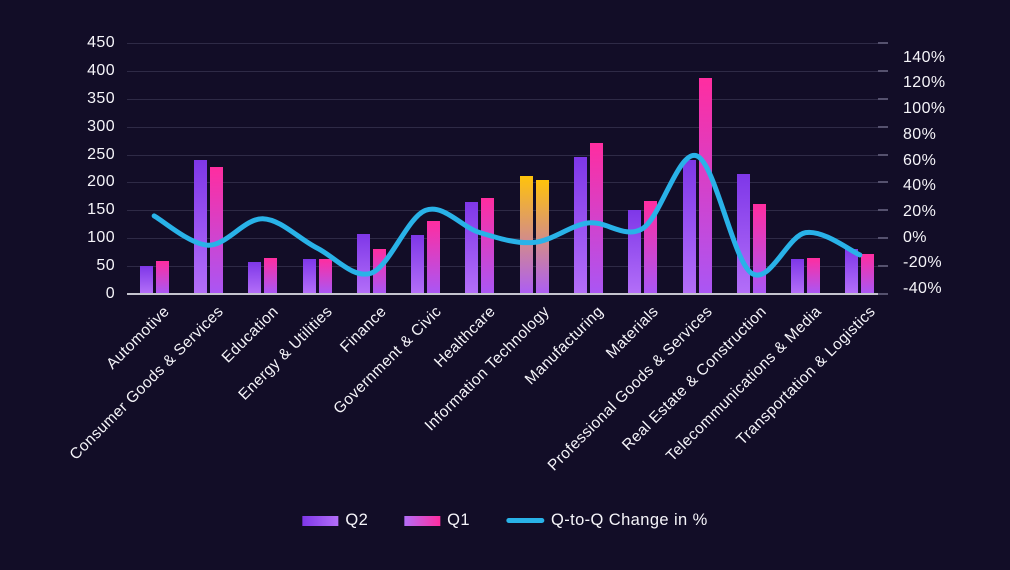  Describe the element at coordinates (101, 98) in the screenshot. I see `left-axis-tick-label: 350` at that location.